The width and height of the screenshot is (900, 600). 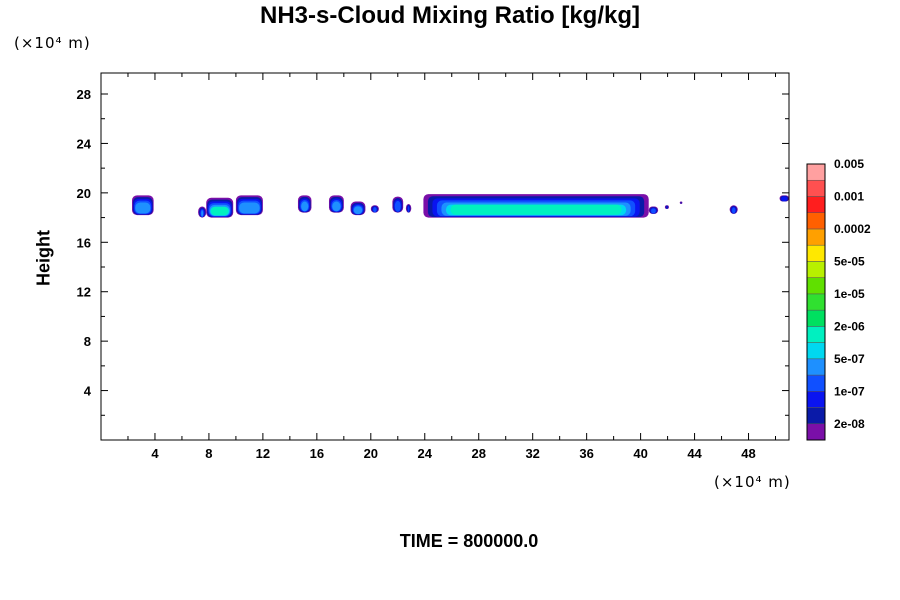 What do you see at coordinates (84, 94) in the screenshot?
I see `y-tick-label: 28` at bounding box center [84, 94].